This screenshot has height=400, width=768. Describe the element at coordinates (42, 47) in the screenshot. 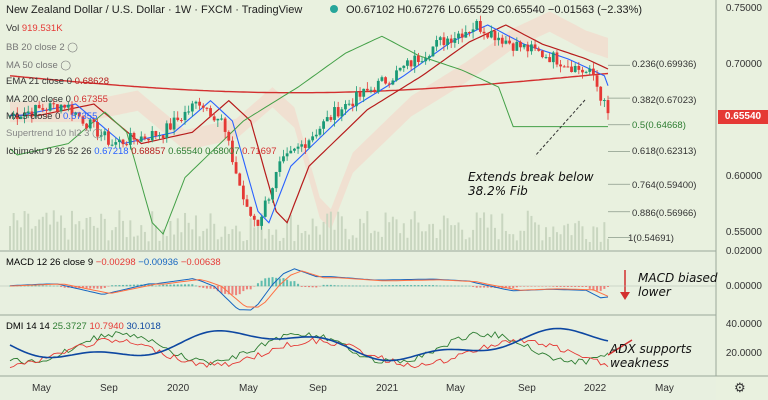

I see `bb-legend: BB 20 close 2 ◯` at that location.